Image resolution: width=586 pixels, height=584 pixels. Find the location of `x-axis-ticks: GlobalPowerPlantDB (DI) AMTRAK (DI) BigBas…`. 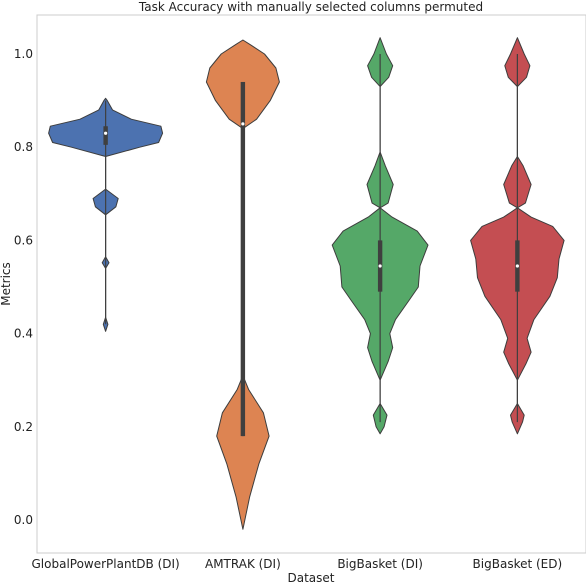

x-axis-ticks: GlobalPowerPlantDB (DI) AMTRAK (DI) BigBas… is located at coordinates (297, 564).